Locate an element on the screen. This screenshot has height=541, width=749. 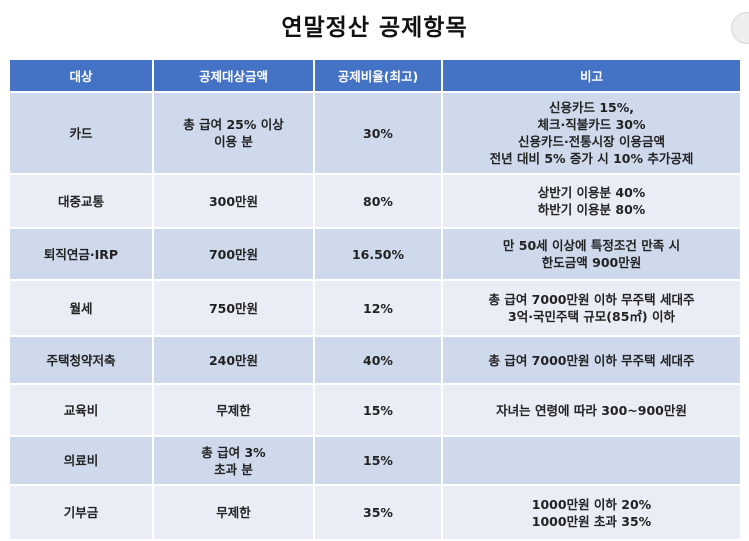
cell-amount: 750만원 is located at coordinates (234, 308).